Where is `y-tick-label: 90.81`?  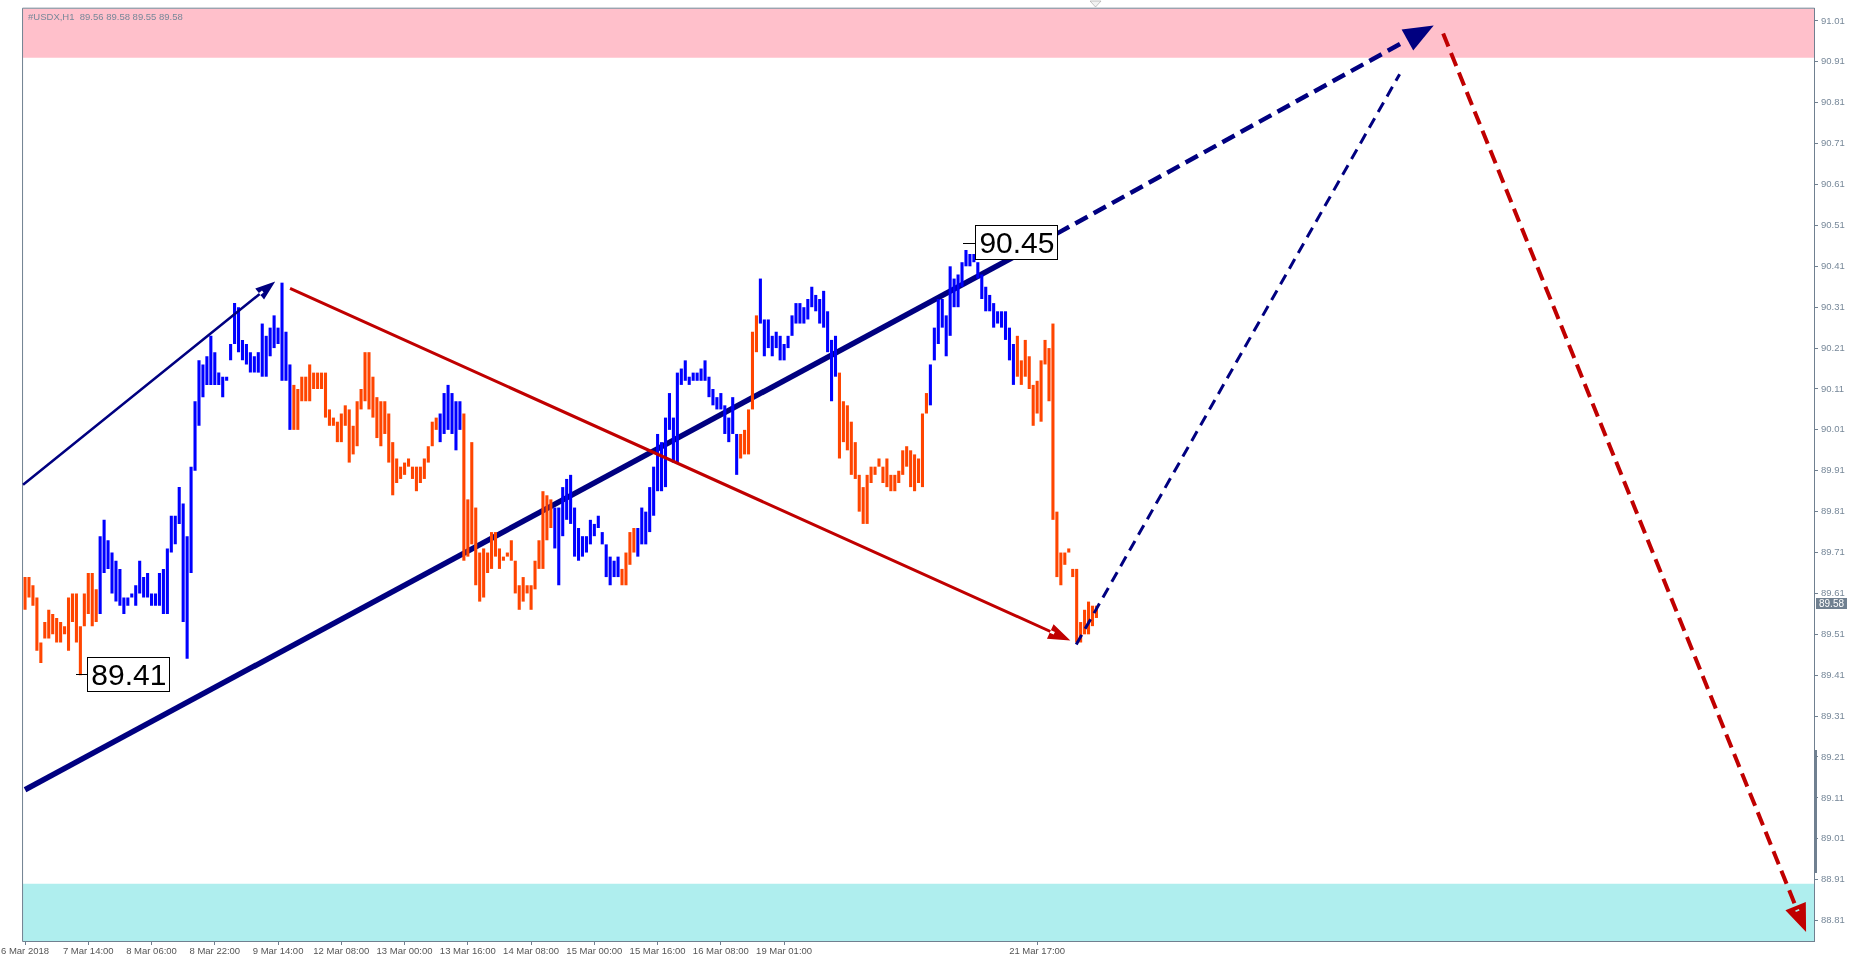
y-tick-label: 90.81 is located at coordinates (1833, 102).